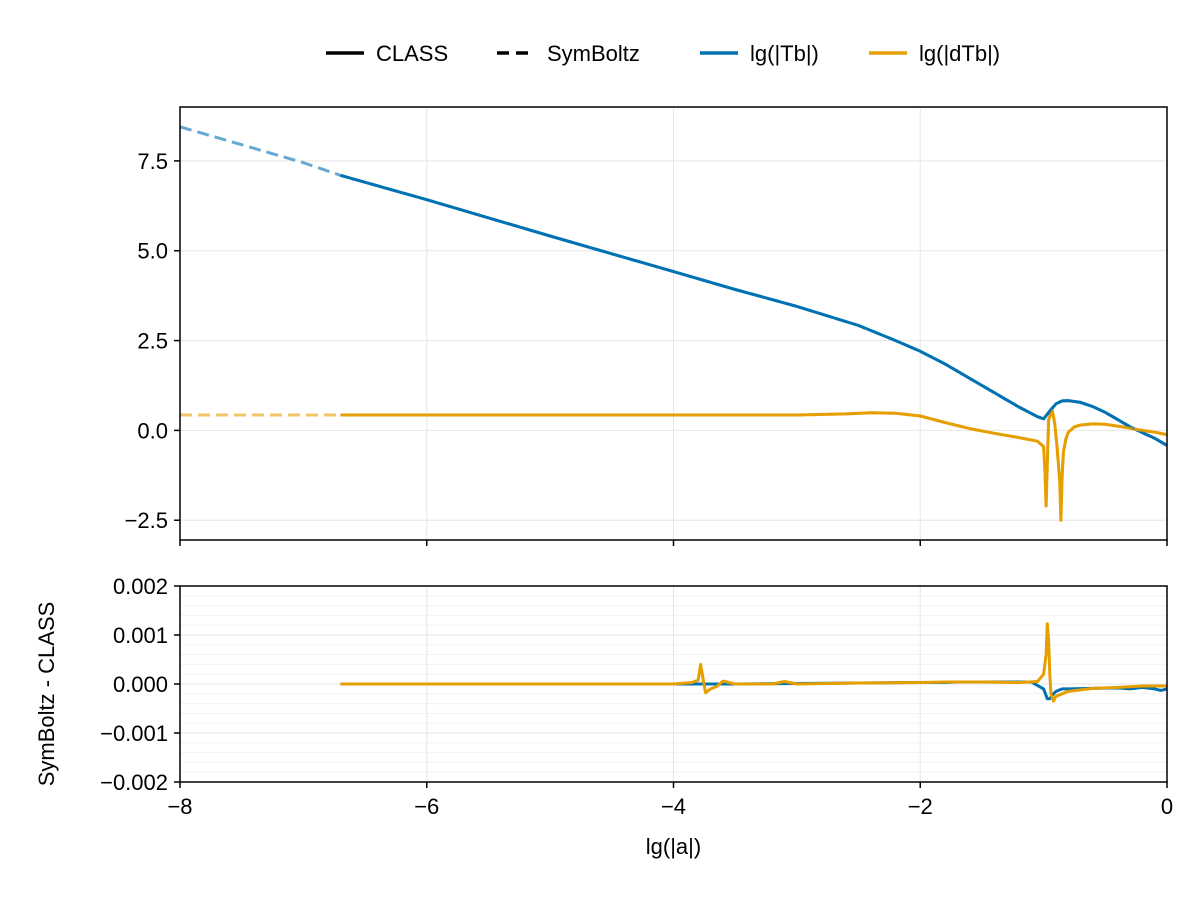 This screenshot has height=900, width=1200. Describe the element at coordinates (146, 520) in the screenshot. I see `y-tick-label: −2.5` at that location.